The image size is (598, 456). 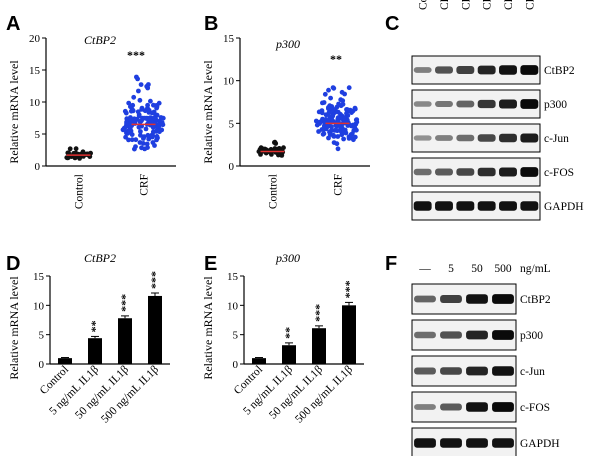 I want to click on y-axis-label-e: Relative mRNA level, so click(x=208, y=328).